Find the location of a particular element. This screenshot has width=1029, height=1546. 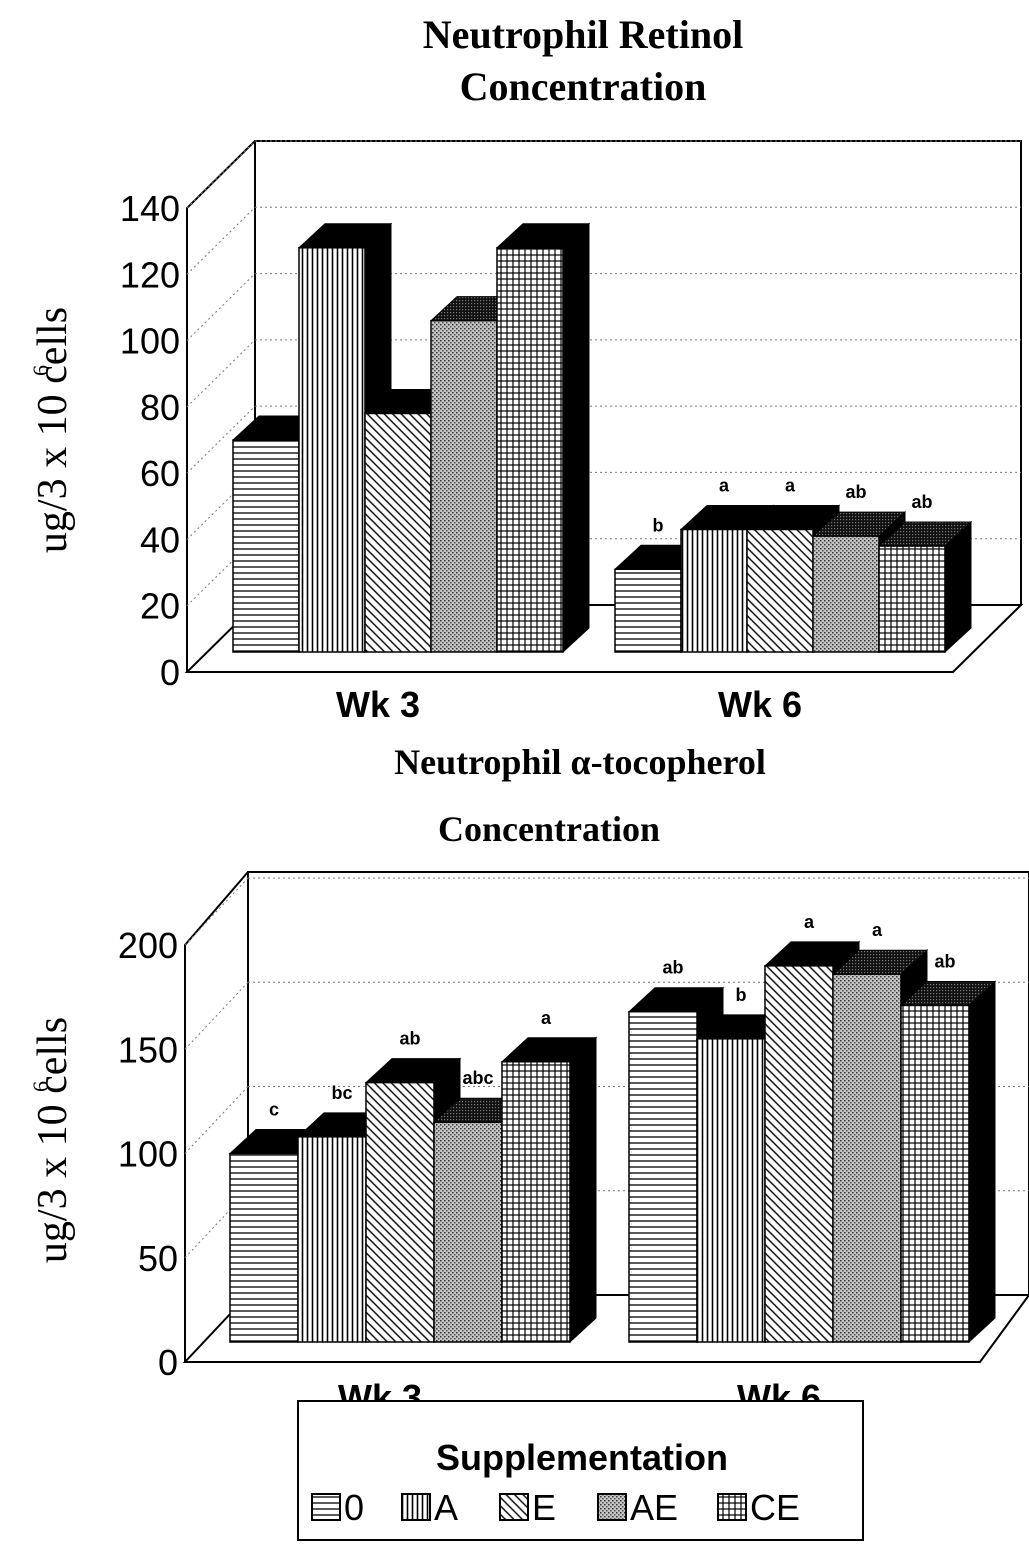

y-tick-label: 60 is located at coordinates (160, 473).